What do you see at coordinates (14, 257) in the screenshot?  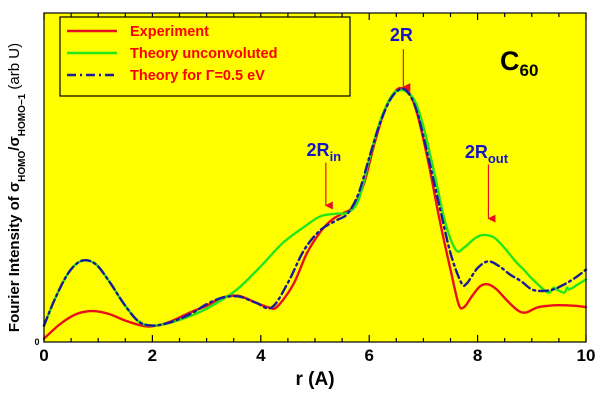 I see `y-axis-title-prefix: Fourier Intensity of σ` at bounding box center [14, 257].